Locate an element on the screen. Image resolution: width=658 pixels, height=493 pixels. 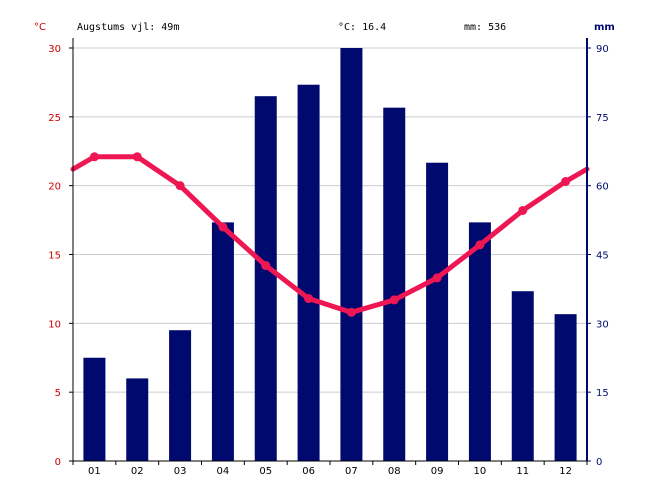
month-label: 03 is located at coordinates (180, 471).